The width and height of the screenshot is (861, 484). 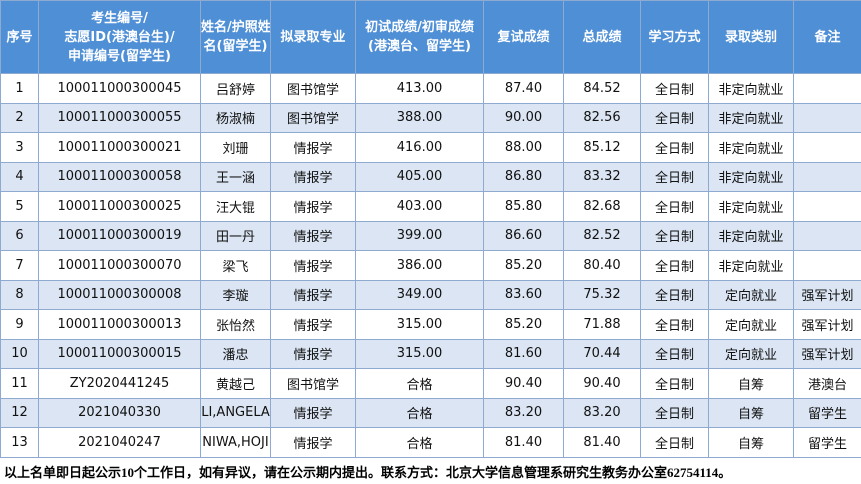 I want to click on header-cell: 考生编号/志愿ID(港澳台生)/ 申请编号(留学生), so click(x=119, y=37).